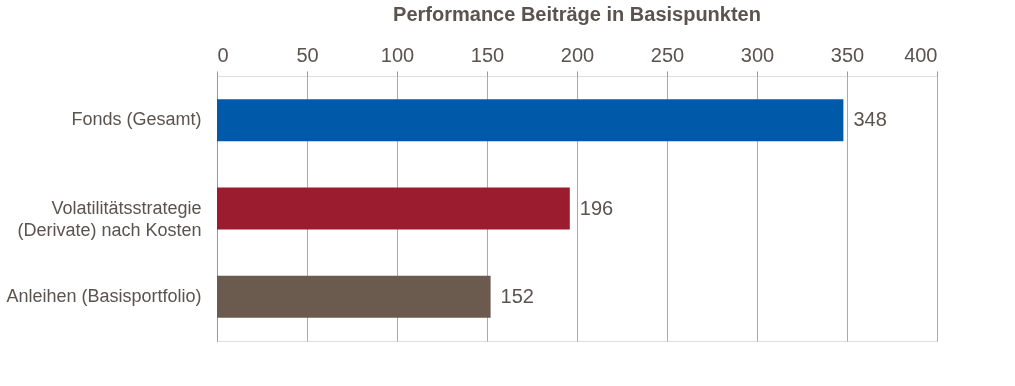  What do you see at coordinates (517, 295) in the screenshot?
I see `data-label: 152` at bounding box center [517, 295].